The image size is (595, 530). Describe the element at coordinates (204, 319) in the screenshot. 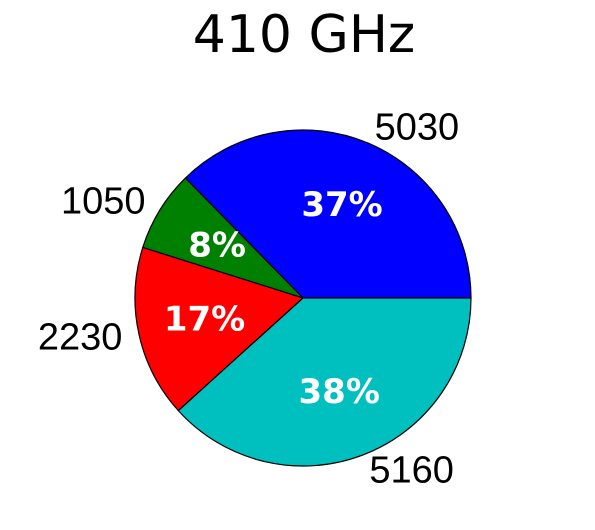

I see `slice-percent-2230: 17%` at that location.